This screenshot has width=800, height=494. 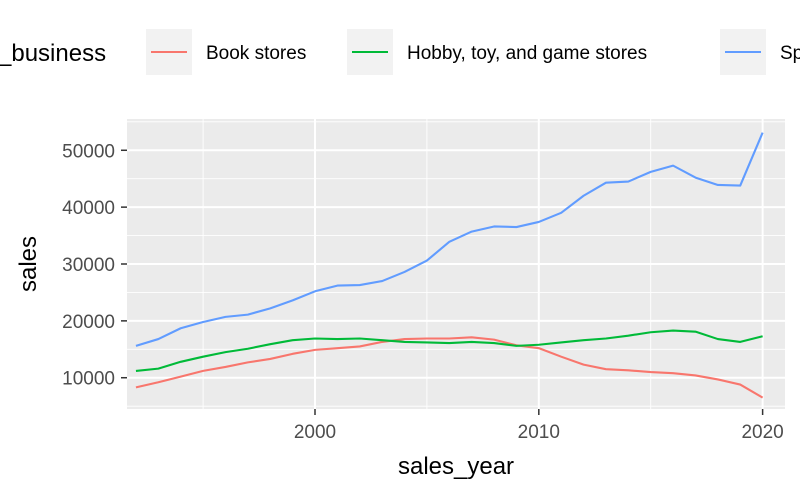 I want to click on x-tick-label: 2010, so click(x=539, y=432).